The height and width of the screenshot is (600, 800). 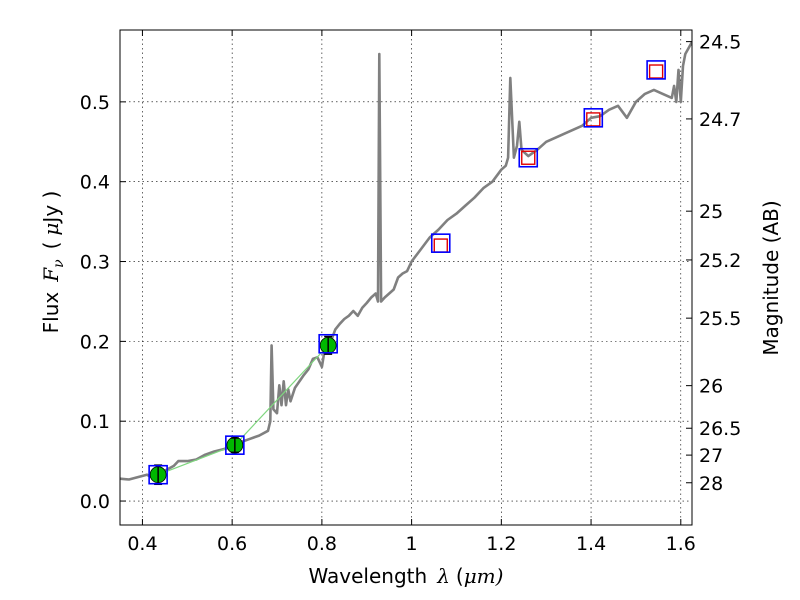 I want to click on y2-tick-label: 25, so click(x=711, y=212).